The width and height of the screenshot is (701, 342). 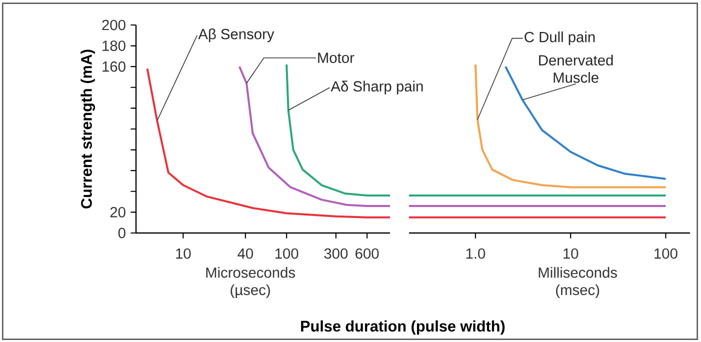 What do you see at coordinates (336, 253) in the screenshot?
I see `x-tick-label: 300` at bounding box center [336, 253].